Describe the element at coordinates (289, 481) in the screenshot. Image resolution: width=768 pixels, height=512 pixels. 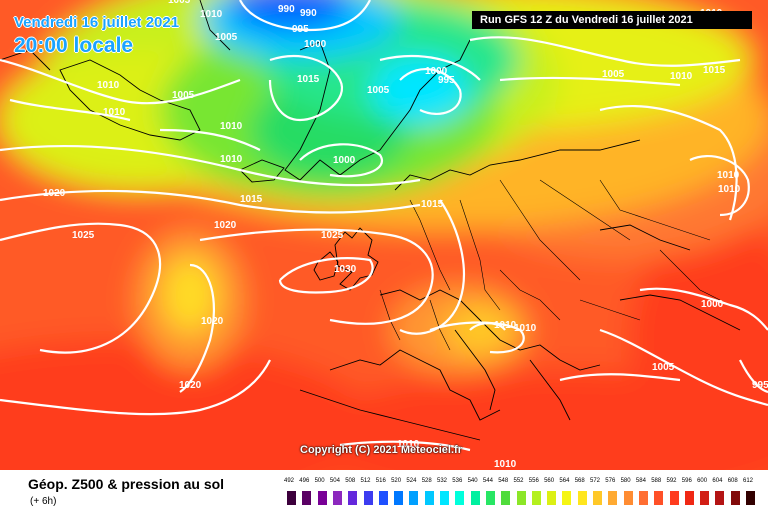
I see `legend-scale-label: 492` at that location.